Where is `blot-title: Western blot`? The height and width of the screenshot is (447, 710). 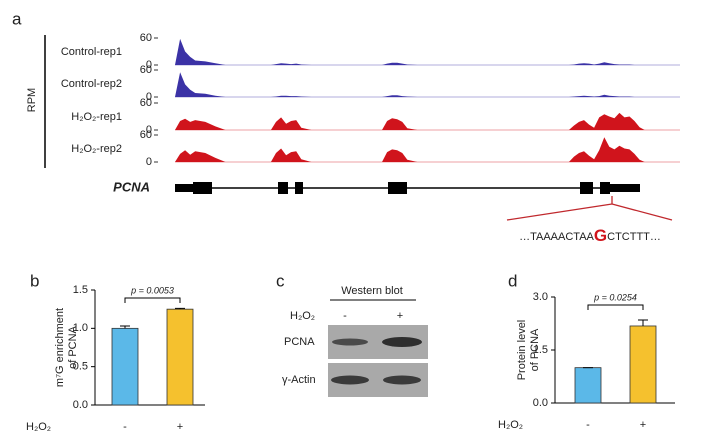
blot-title: Western blot is located at coordinates (372, 291).